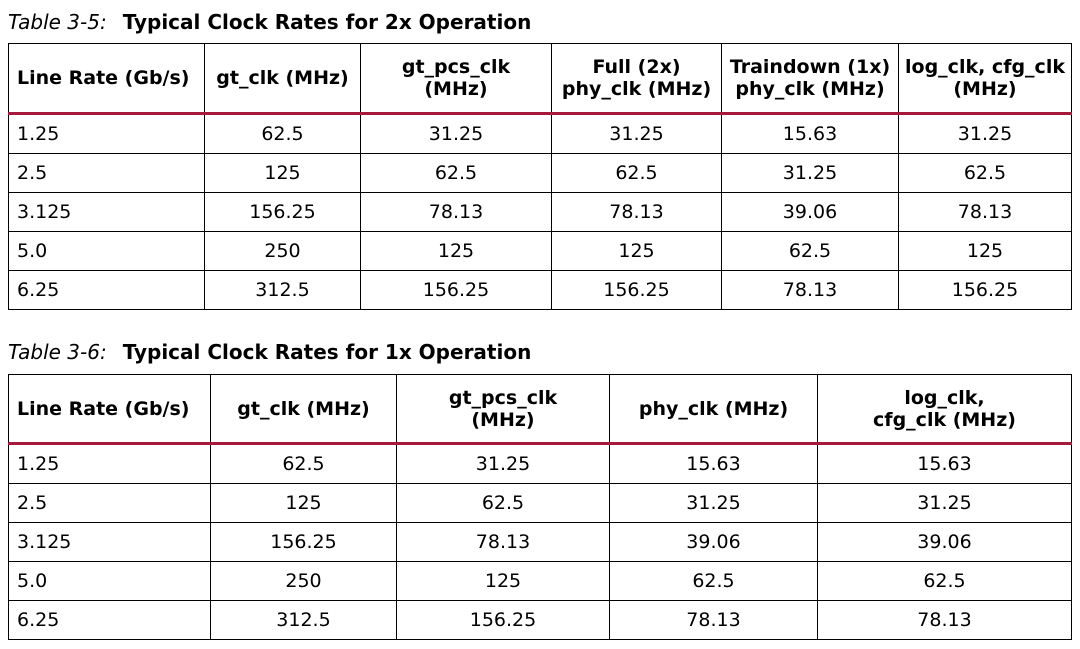 This screenshot has width=1080, height=649. Describe the element at coordinates (944, 419) in the screenshot. I see `column-header-line: cfg_clk (MHz)` at that location.